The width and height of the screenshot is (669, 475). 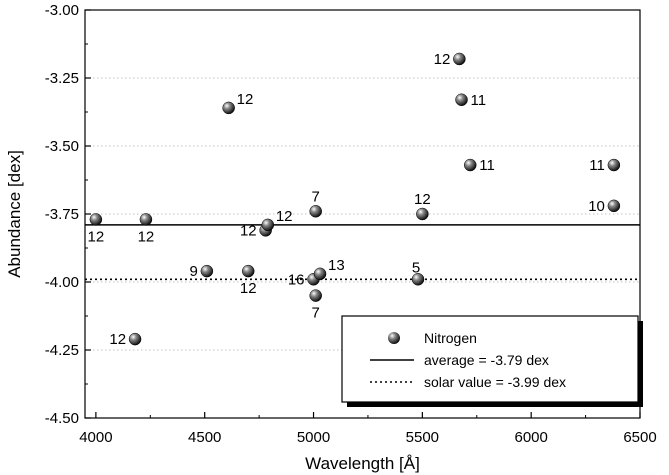 What do you see at coordinates (296, 279) in the screenshot?
I see `point-label: 16` at bounding box center [296, 279].